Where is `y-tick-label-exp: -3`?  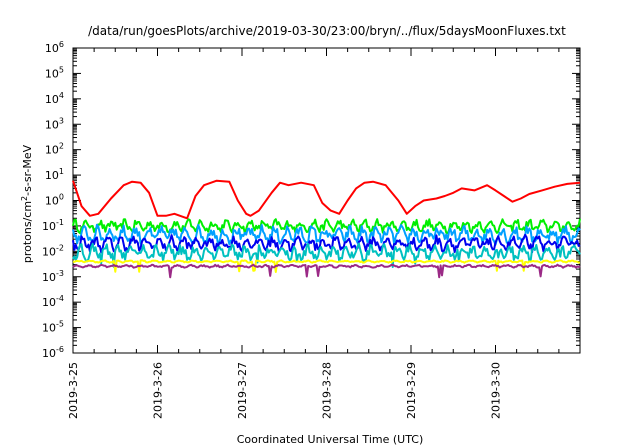 y-tick-label-exp: -3 is located at coordinates (60, 273).